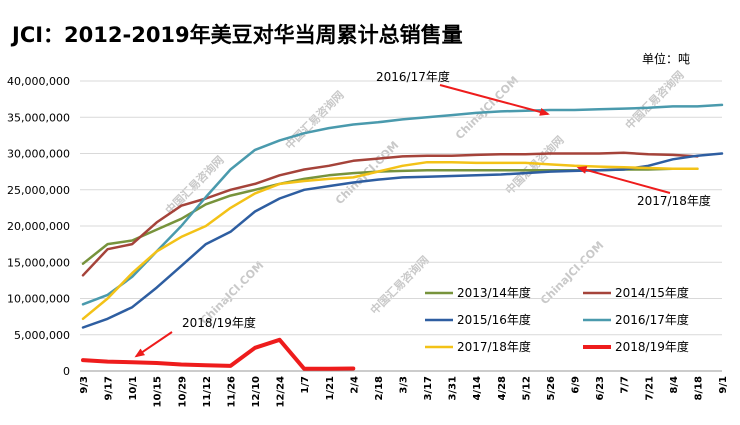 Image resolution: width=740 pixels, height=425 pixels. Describe the element at coordinates (453, 388) in the screenshot. I see `x-tick-label: 3/31` at that location.